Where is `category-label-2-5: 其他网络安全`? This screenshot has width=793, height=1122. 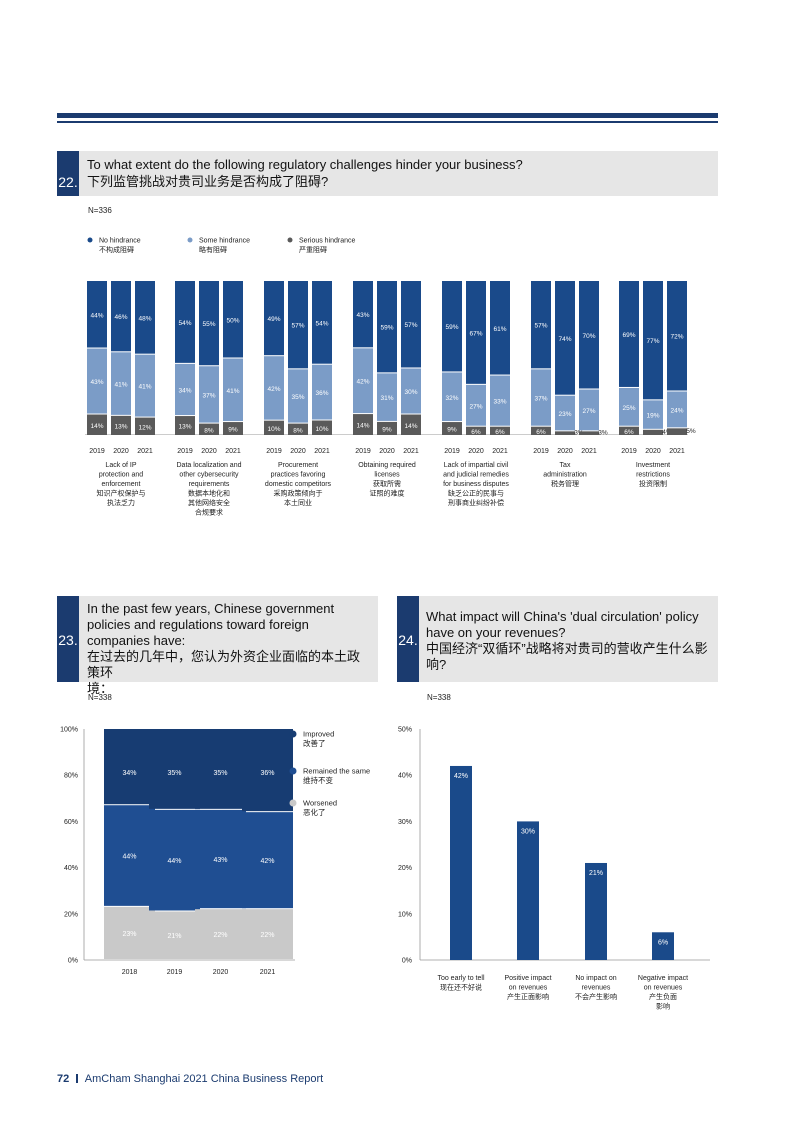
category-label-2-5: 其他网络安全 is located at coordinates (209, 502).